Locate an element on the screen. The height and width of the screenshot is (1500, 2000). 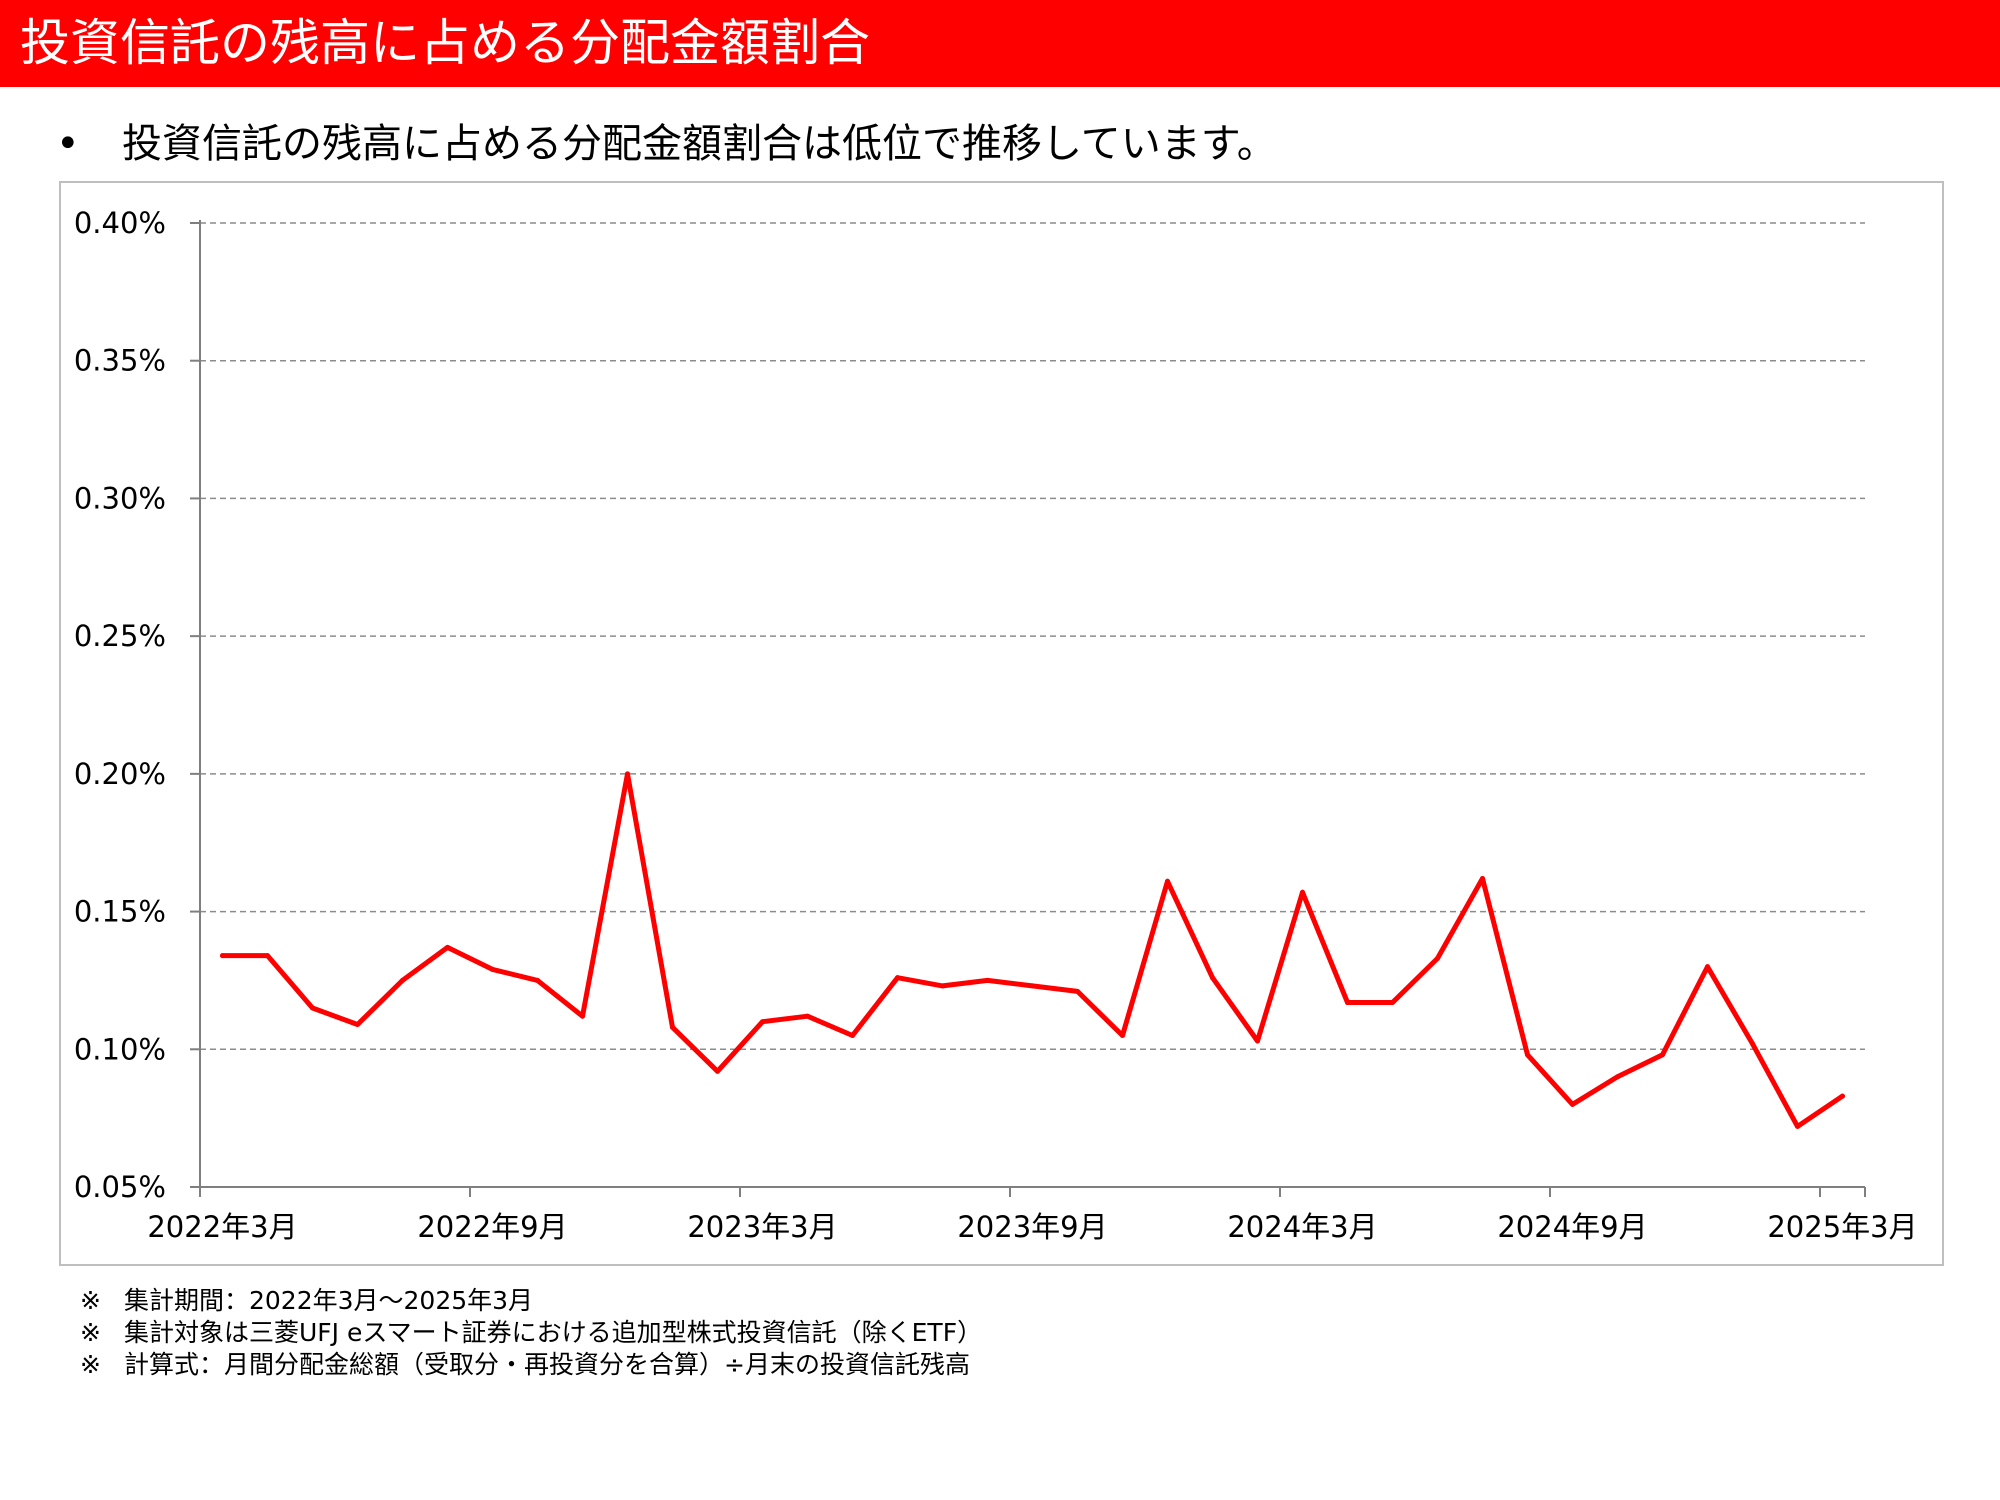
y-tick-label: 0.20% is located at coordinates (120, 774).